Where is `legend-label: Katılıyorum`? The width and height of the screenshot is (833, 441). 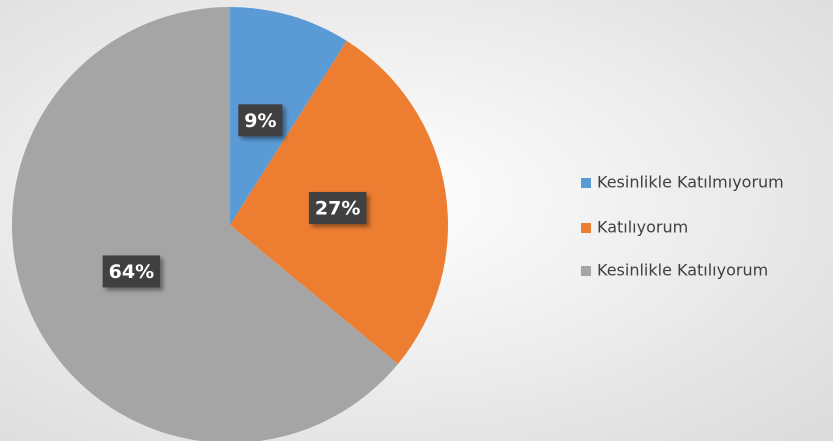 legend-label: Katılıyorum is located at coordinates (642, 227).